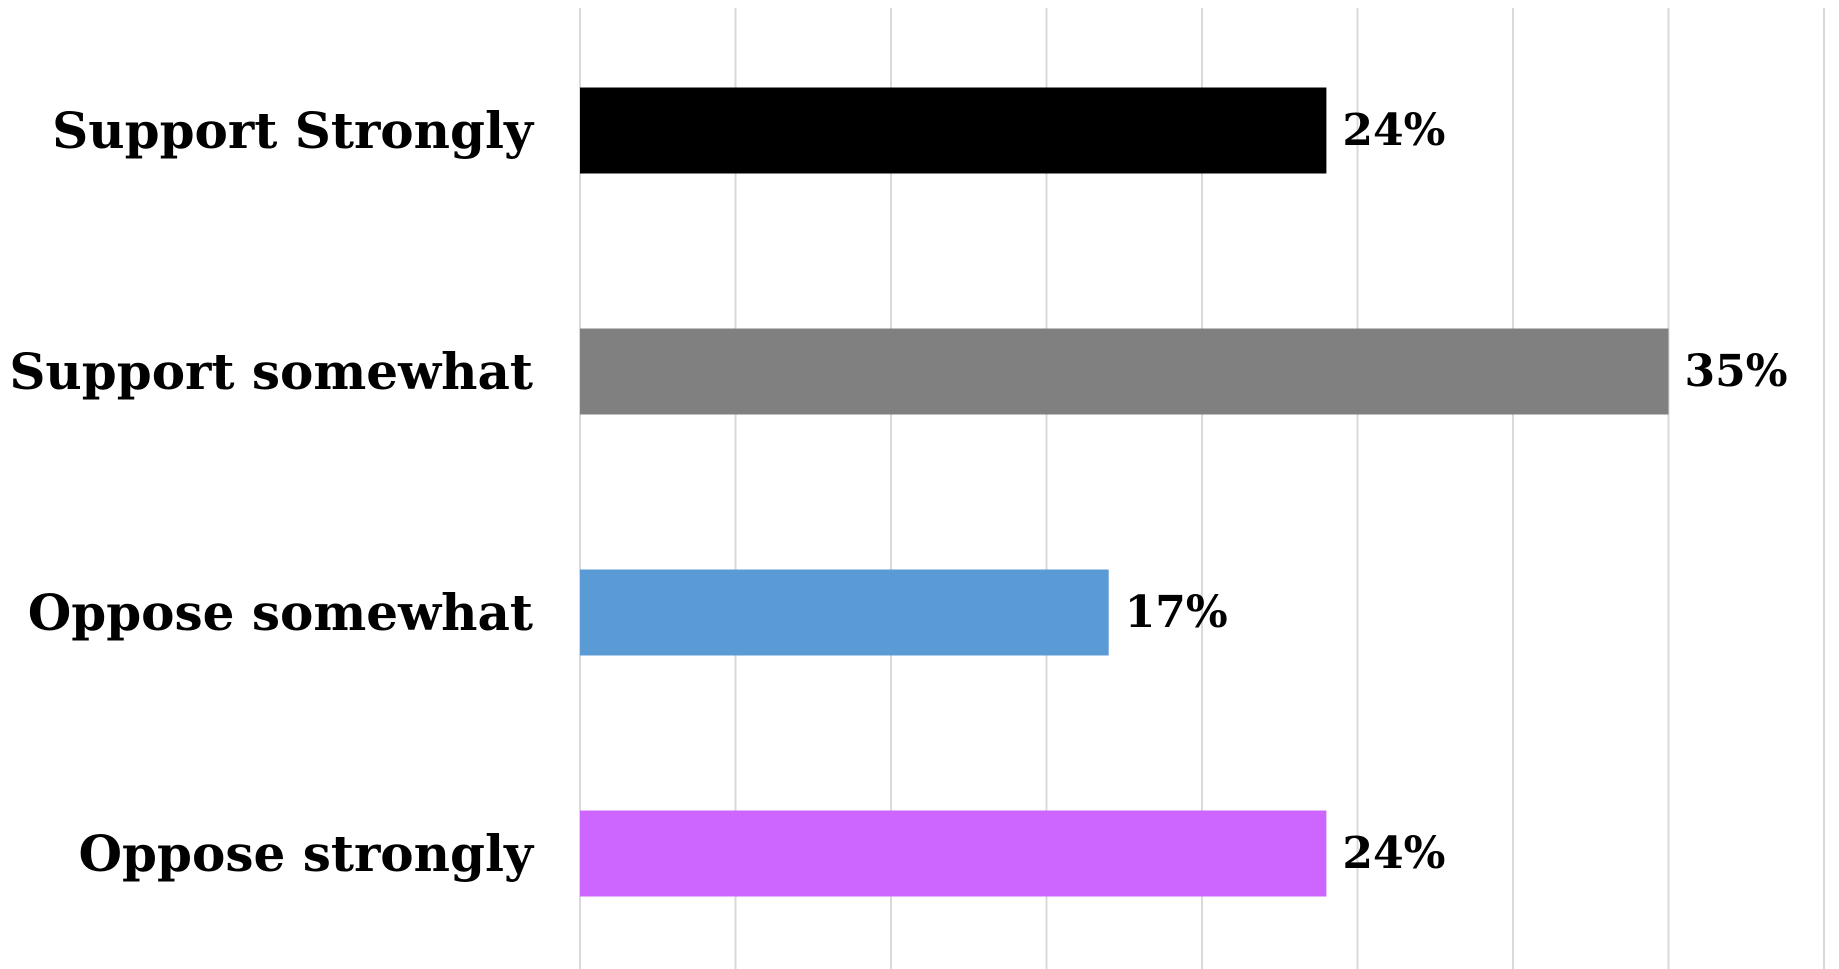 This screenshot has width=1839, height=969. Describe the element at coordinates (953, 130) in the screenshot. I see `bar-support-strongly` at that location.